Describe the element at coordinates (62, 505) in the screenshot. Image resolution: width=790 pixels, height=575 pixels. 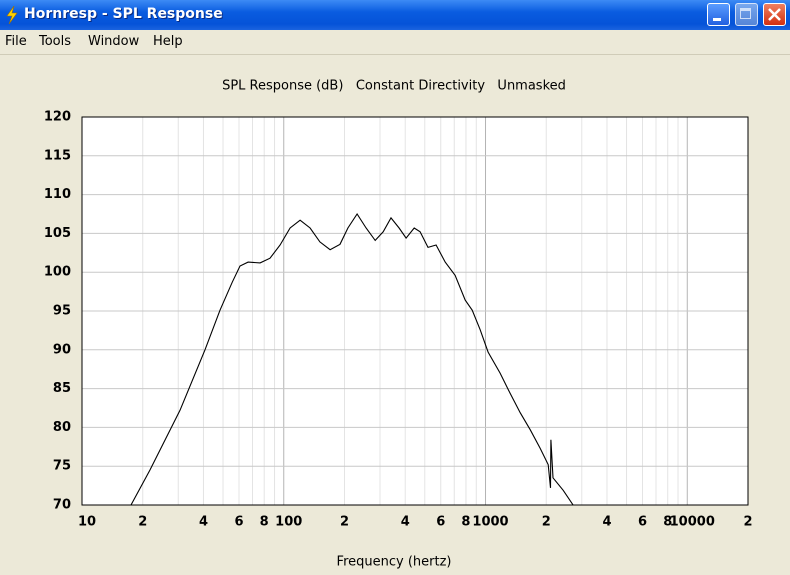
I see `y-tick-label: 70` at that location.